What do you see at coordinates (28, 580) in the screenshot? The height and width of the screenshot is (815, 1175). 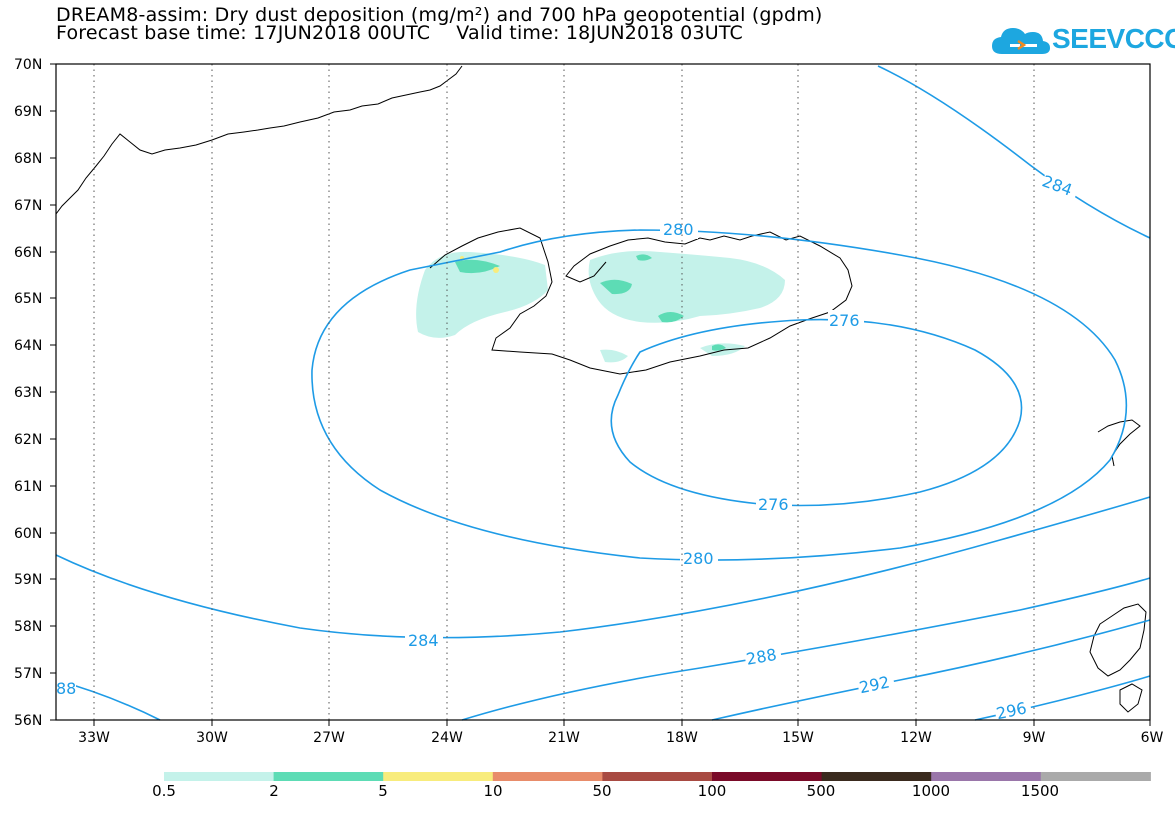 I see `lat-label: 59N` at bounding box center [28, 580].